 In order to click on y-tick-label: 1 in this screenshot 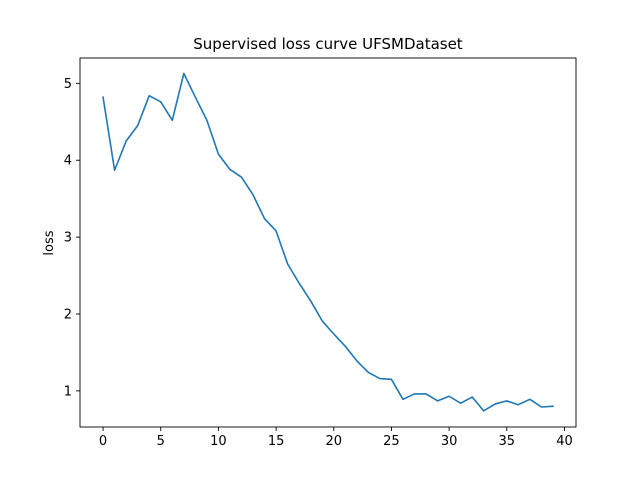, I will do `click(68, 391)`.